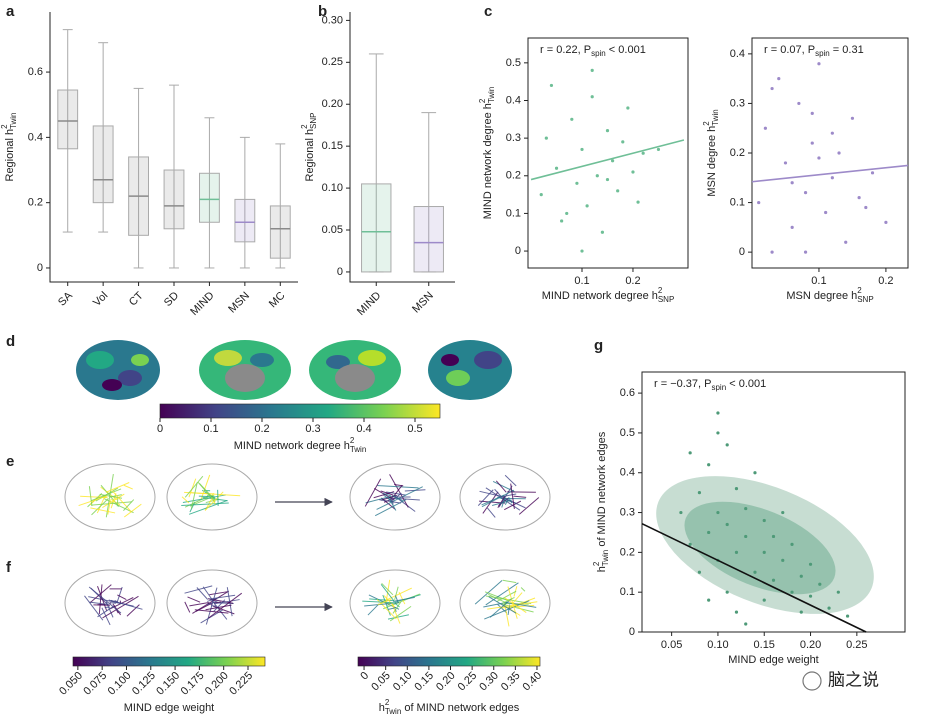 This screenshot has width=929, height=718. What do you see at coordinates (71, 684) in the screenshot?
I see `colorbar-tick-label: 0.050` at bounding box center [71, 684].